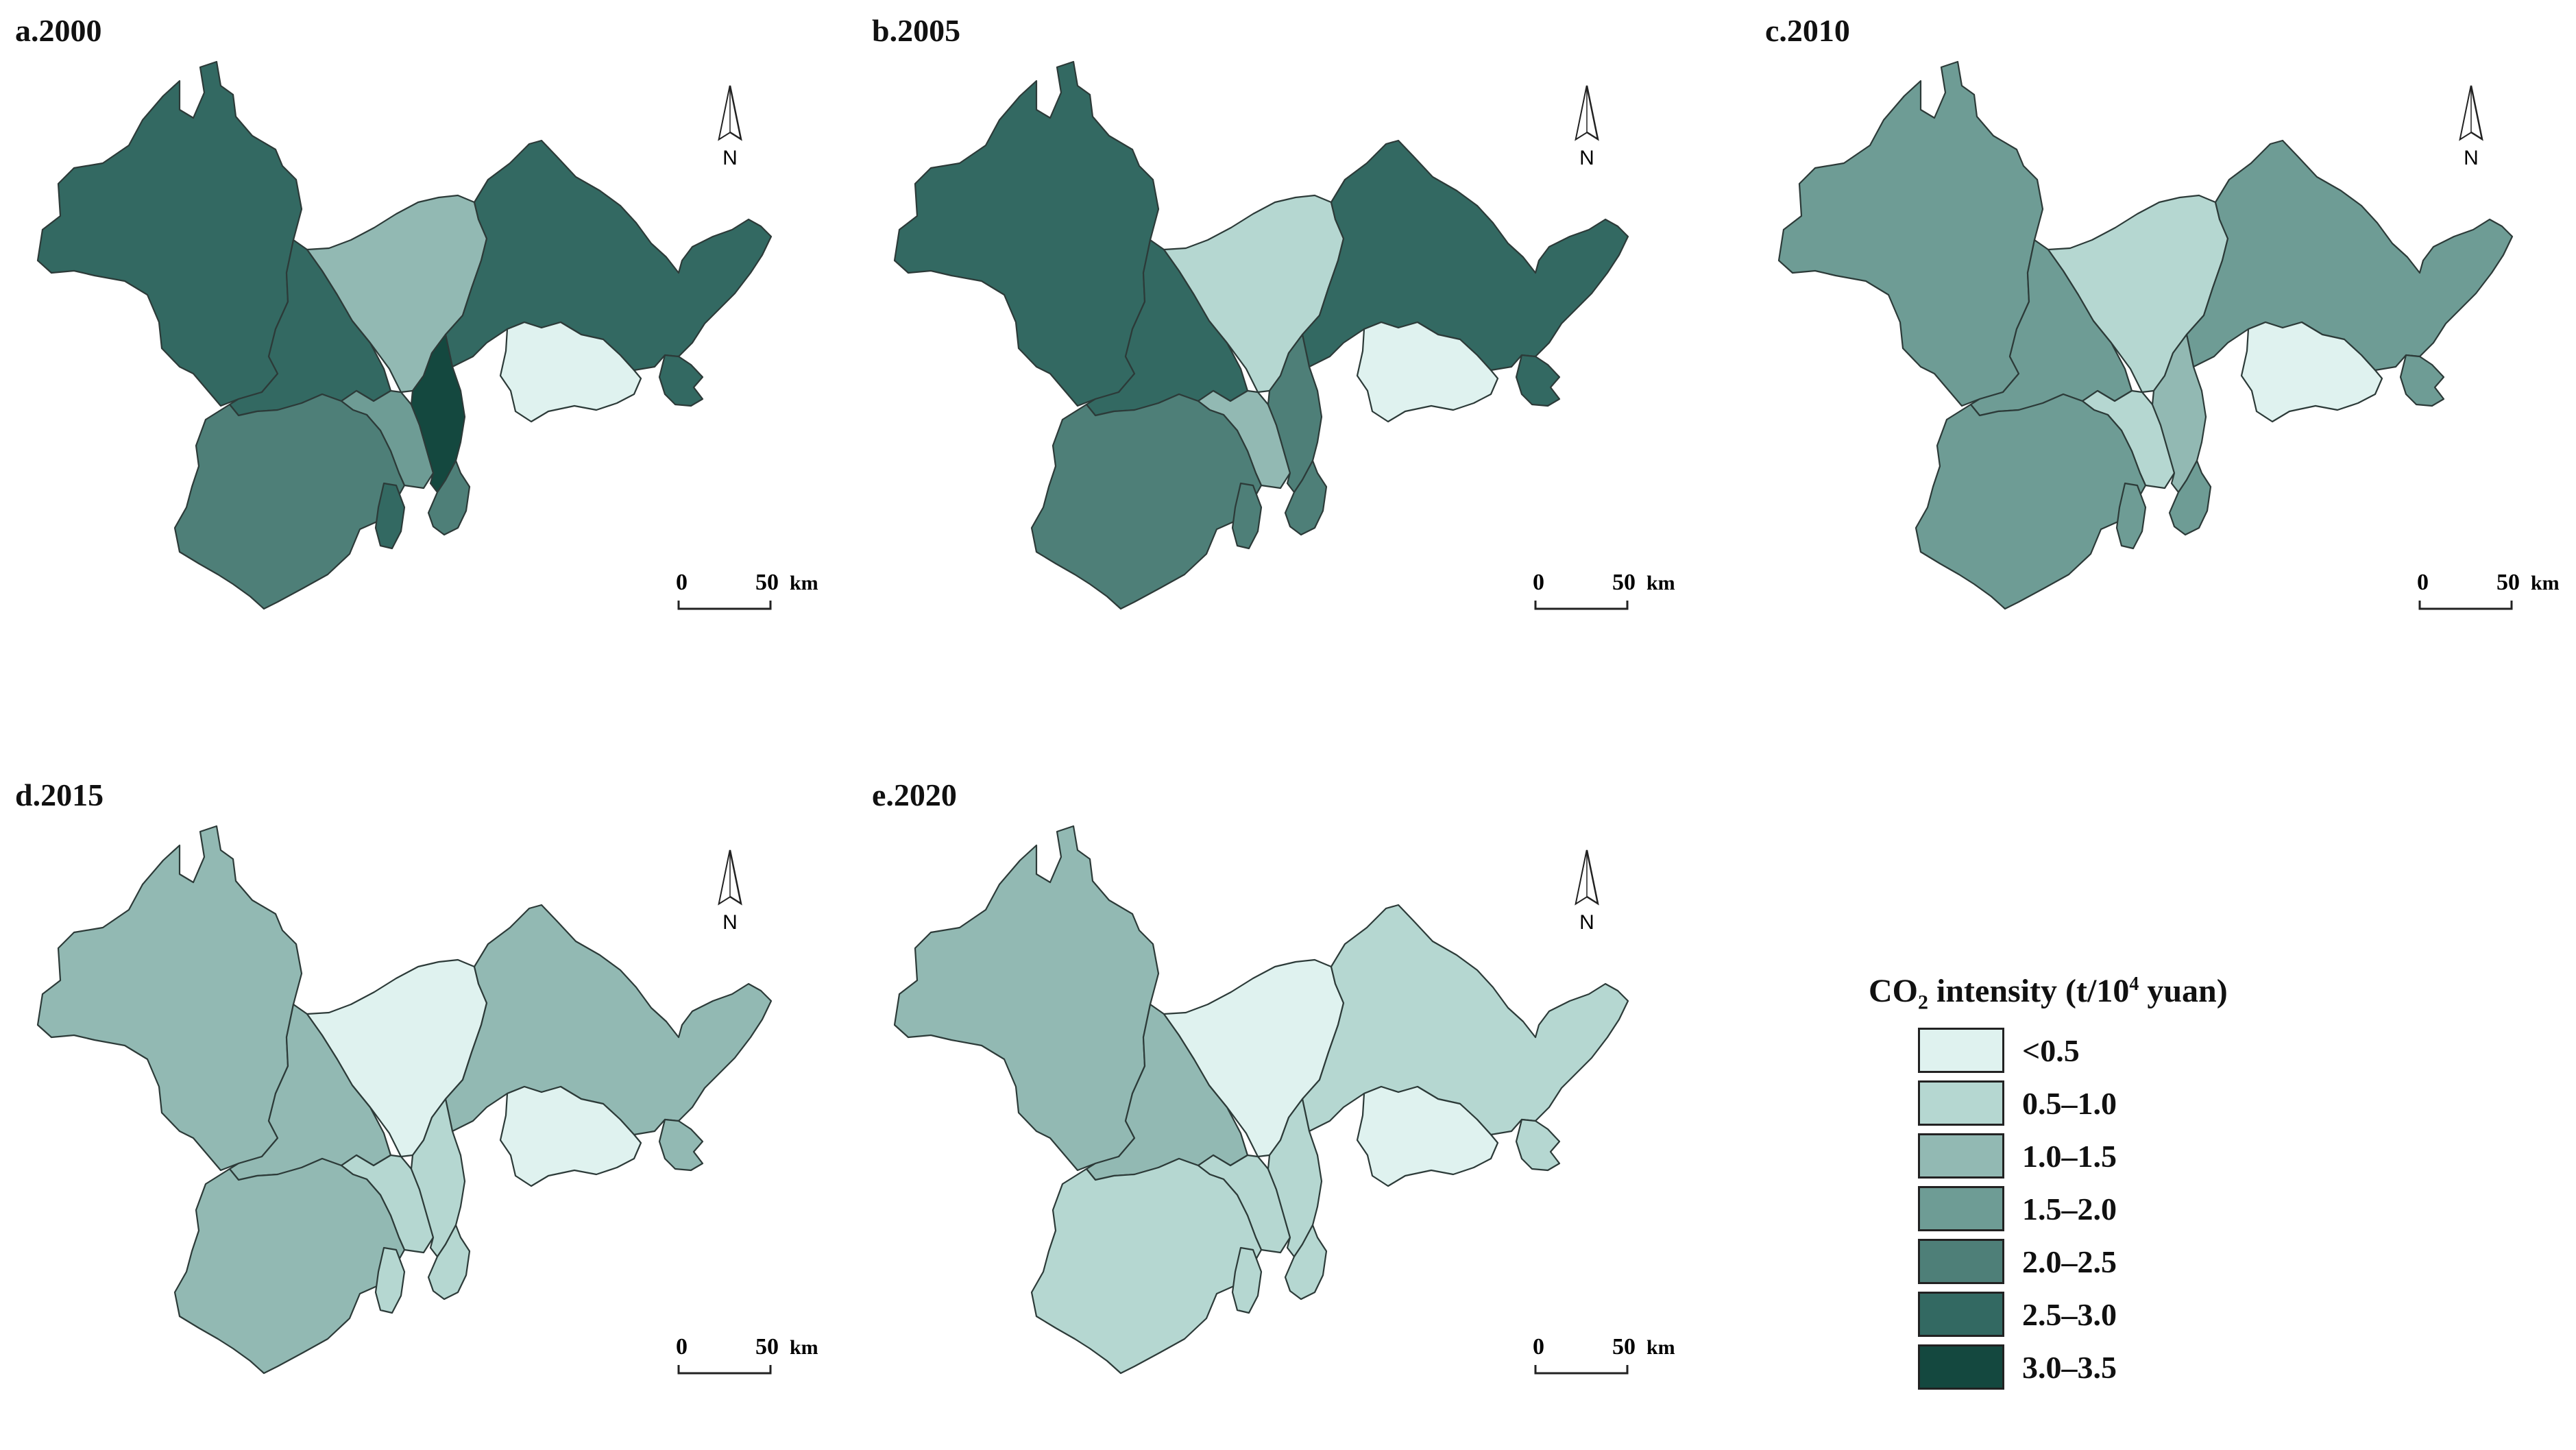 The height and width of the screenshot is (1450, 2576). What do you see at coordinates (2138, 1103) in the screenshot?
I see `legend-item: 0.5–1.0` at bounding box center [2138, 1103].